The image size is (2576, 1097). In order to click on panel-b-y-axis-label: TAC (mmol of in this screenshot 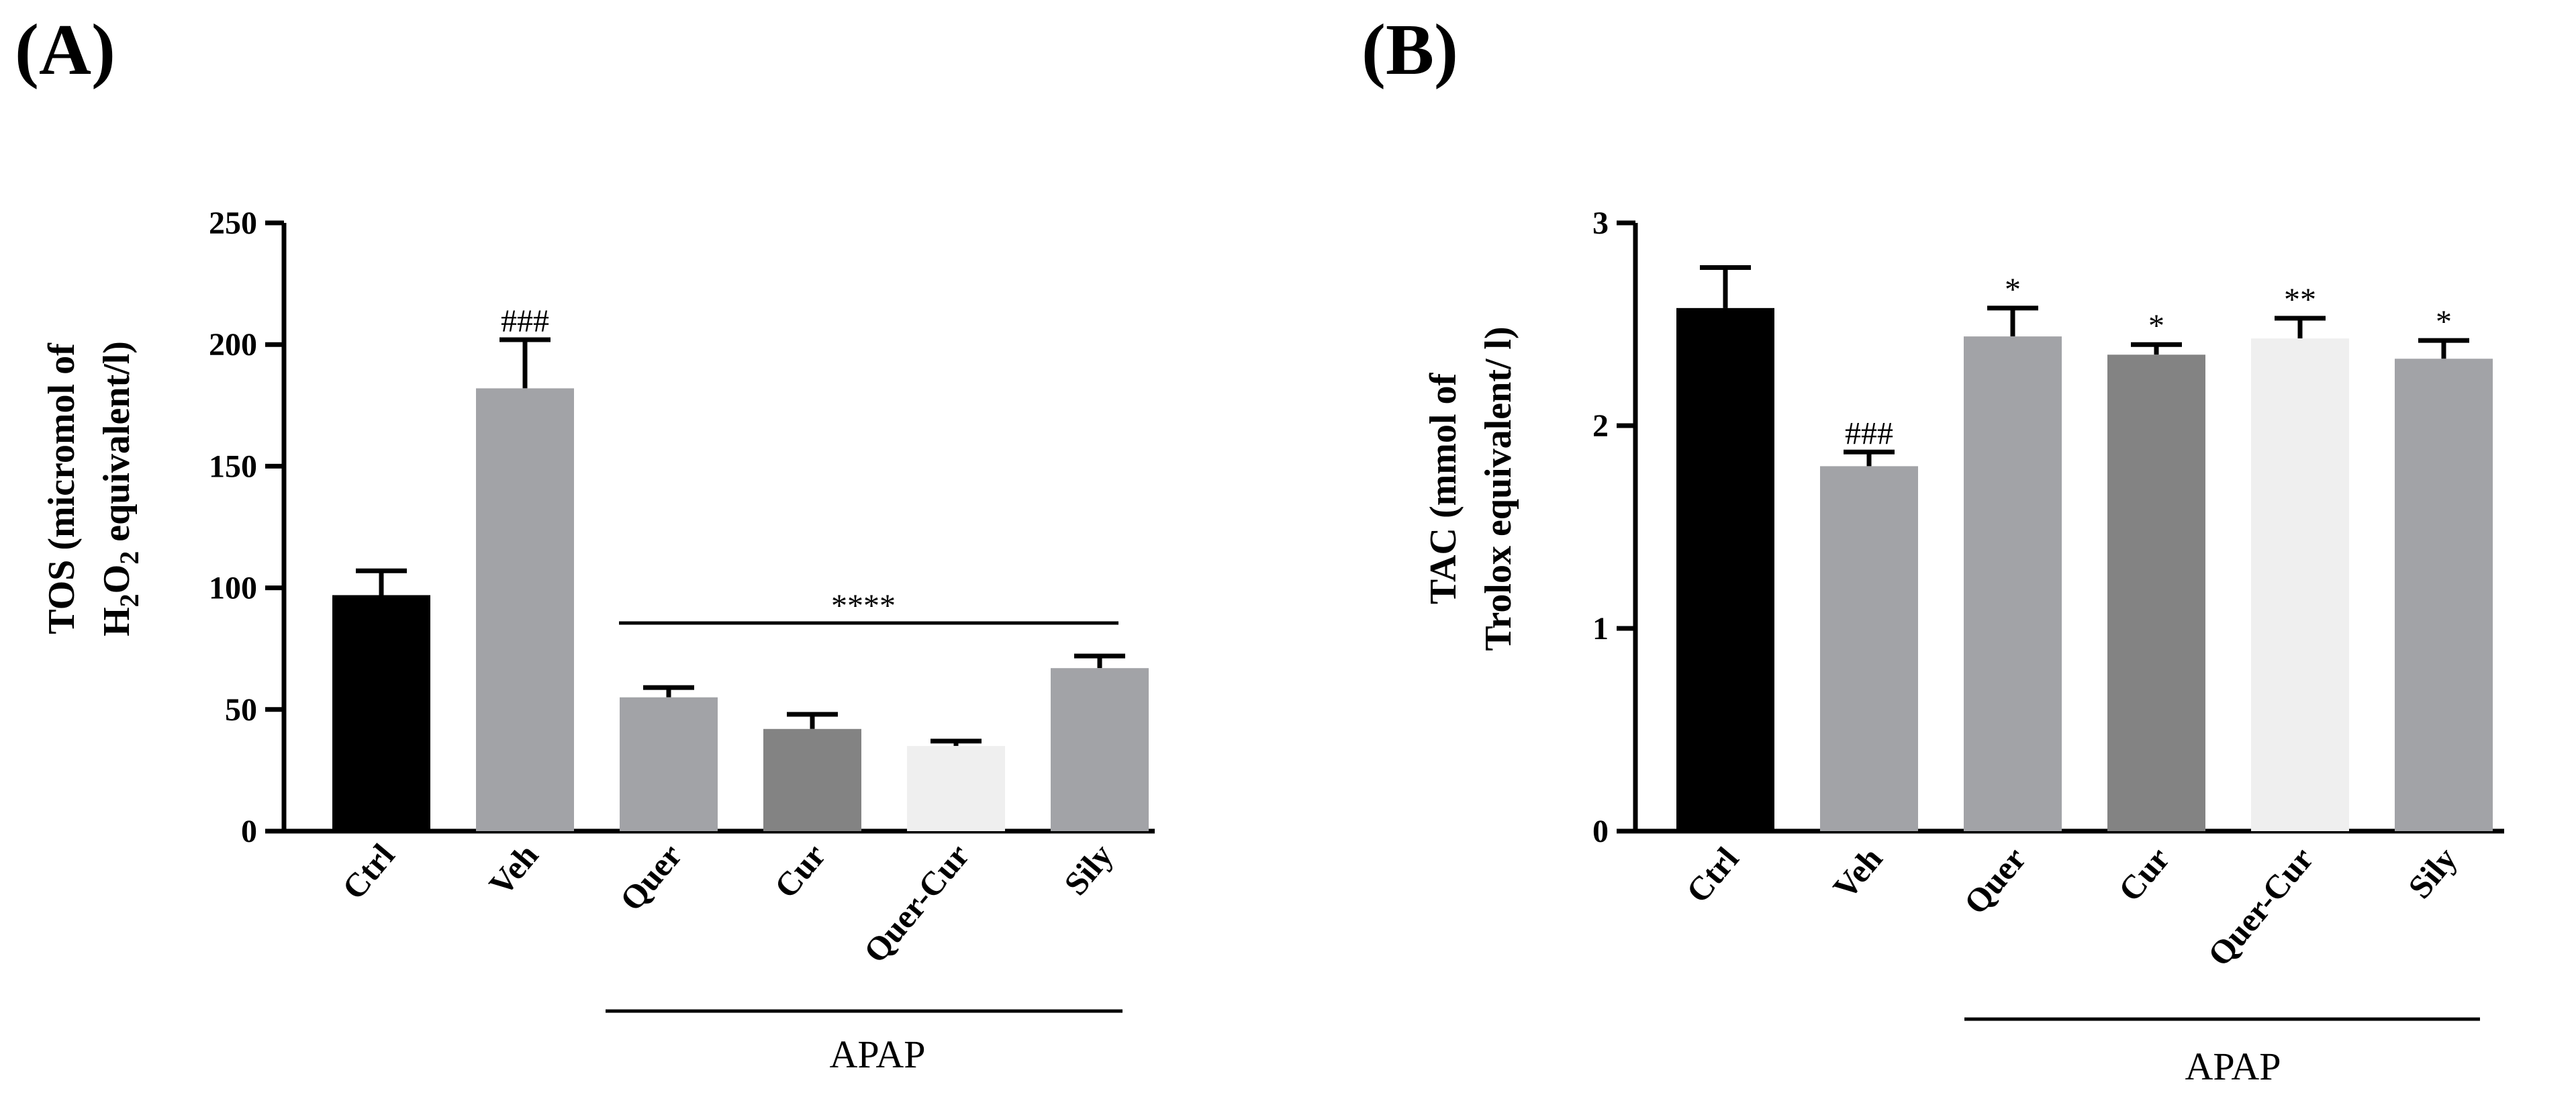, I will do `click(1443, 489)`.